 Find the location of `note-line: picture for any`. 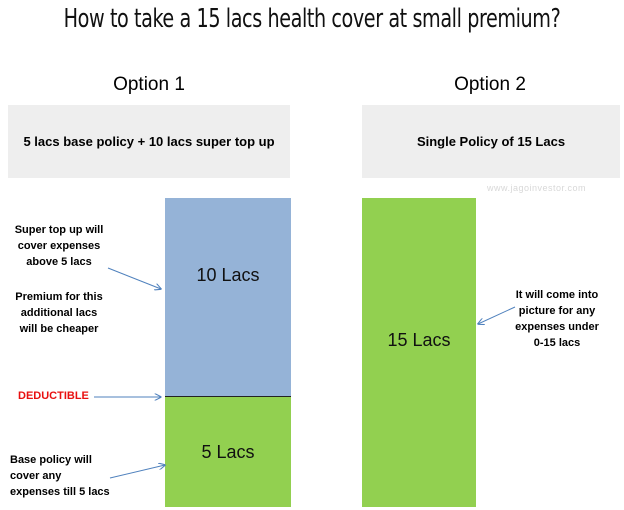

note-line: picture for any is located at coordinates (557, 311).